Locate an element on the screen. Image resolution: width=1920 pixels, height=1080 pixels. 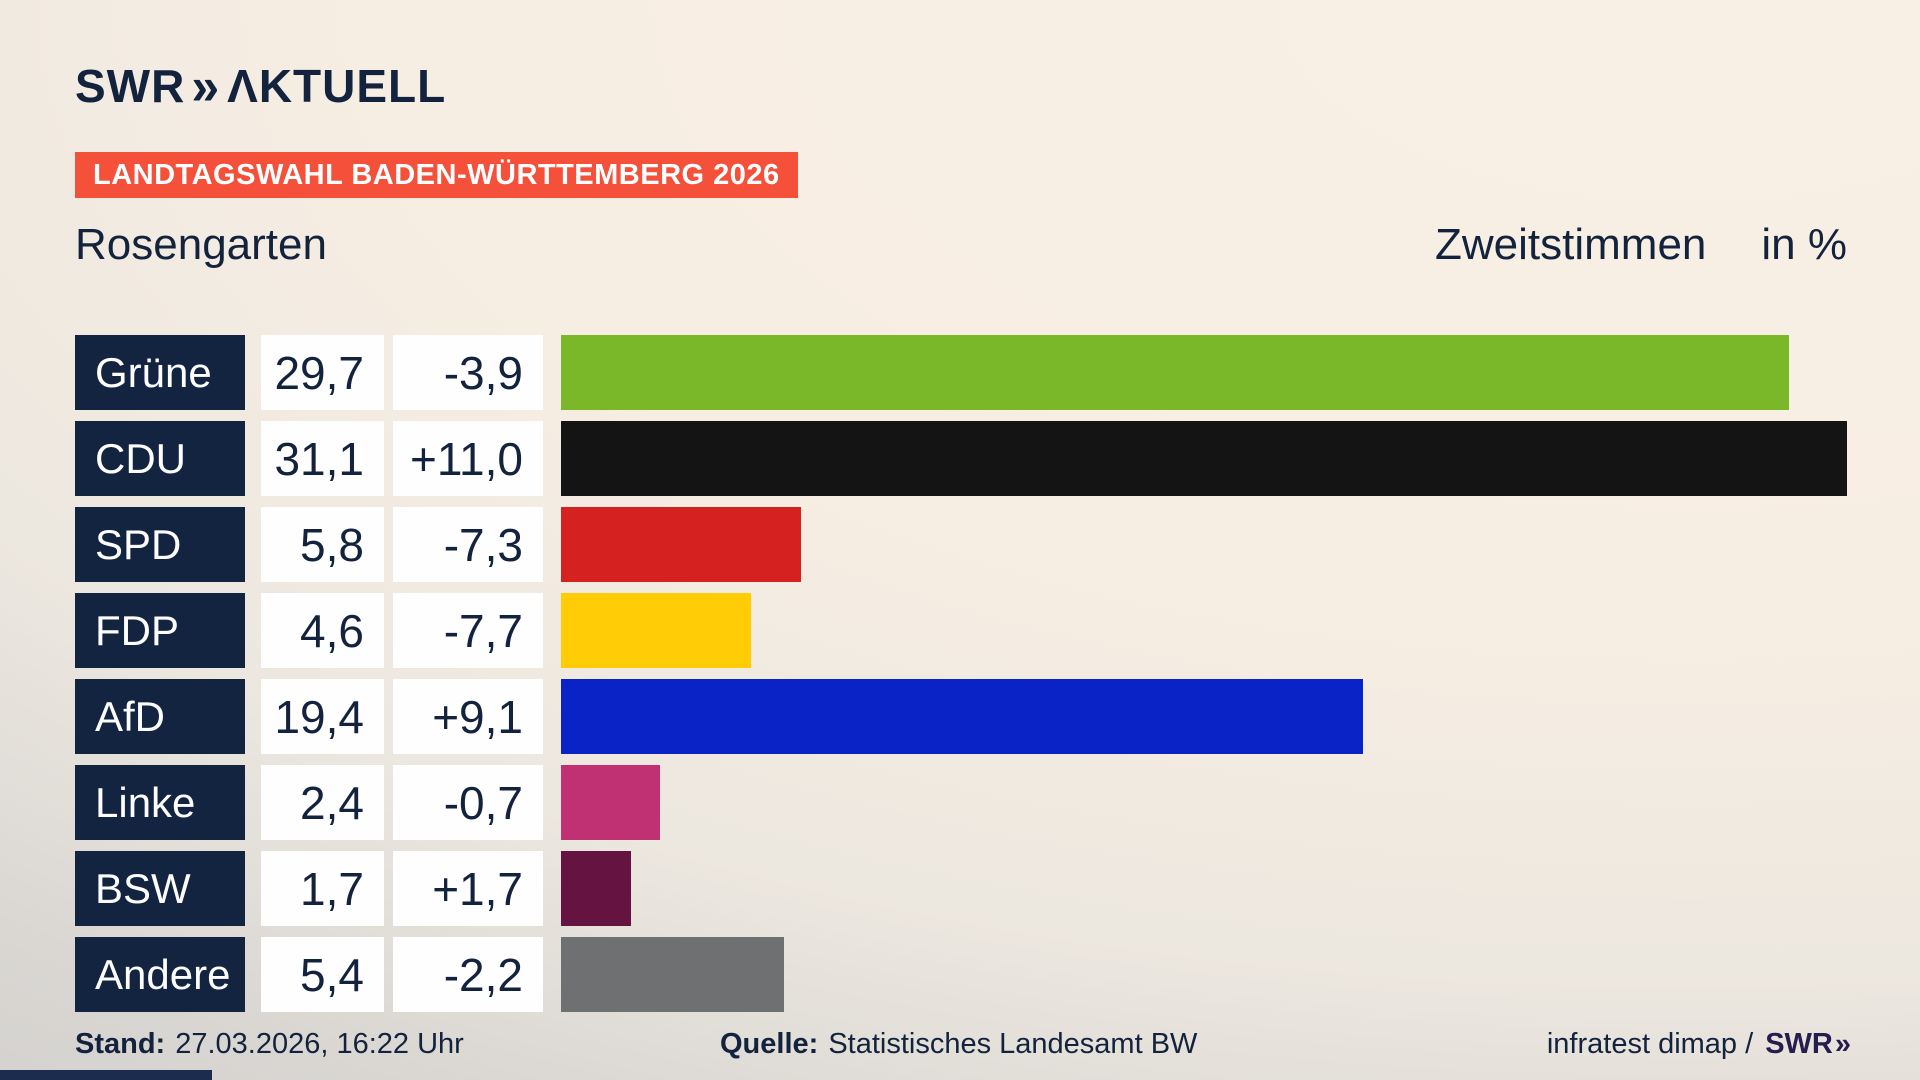
change-cell: -2,2 is located at coordinates (468, 974).